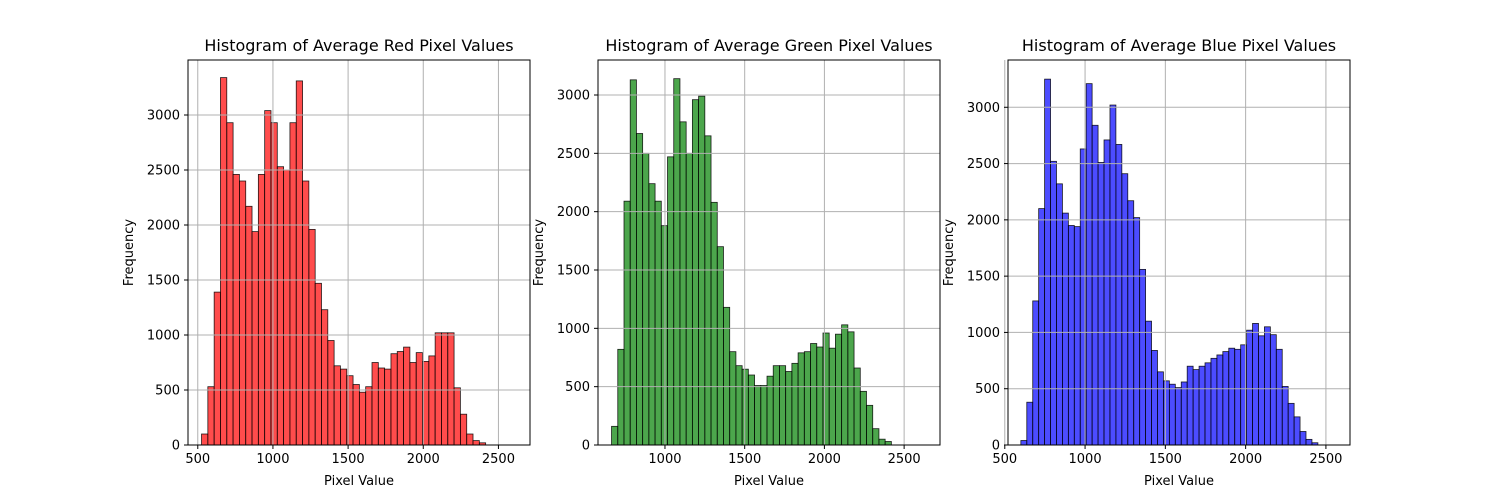 The height and width of the screenshot is (500, 1500). Describe the element at coordinates (573, 271) in the screenshot. I see `green-ytick-label: 1500` at that location.